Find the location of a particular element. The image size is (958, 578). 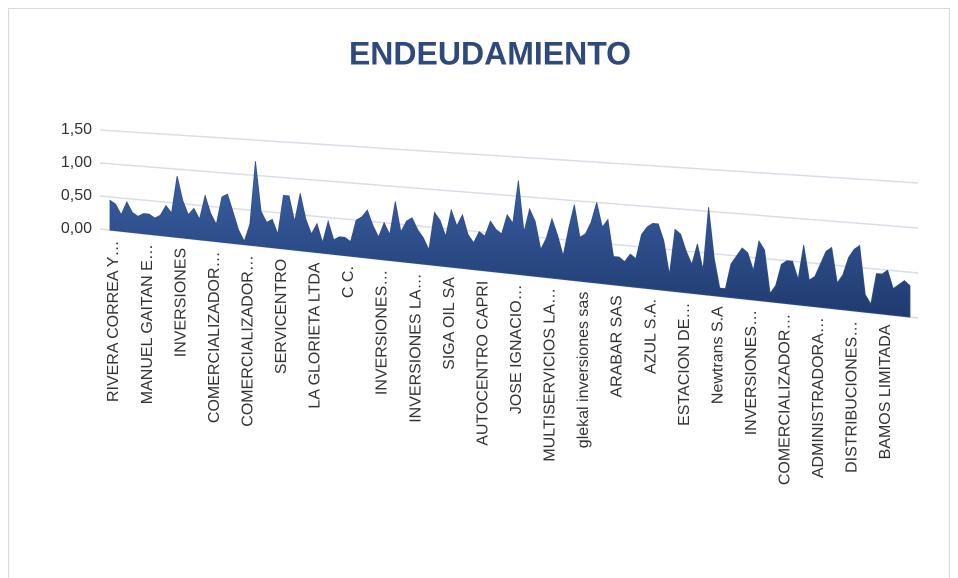

x-tick-label: Newtrans S.A is located at coordinates (717, 355).